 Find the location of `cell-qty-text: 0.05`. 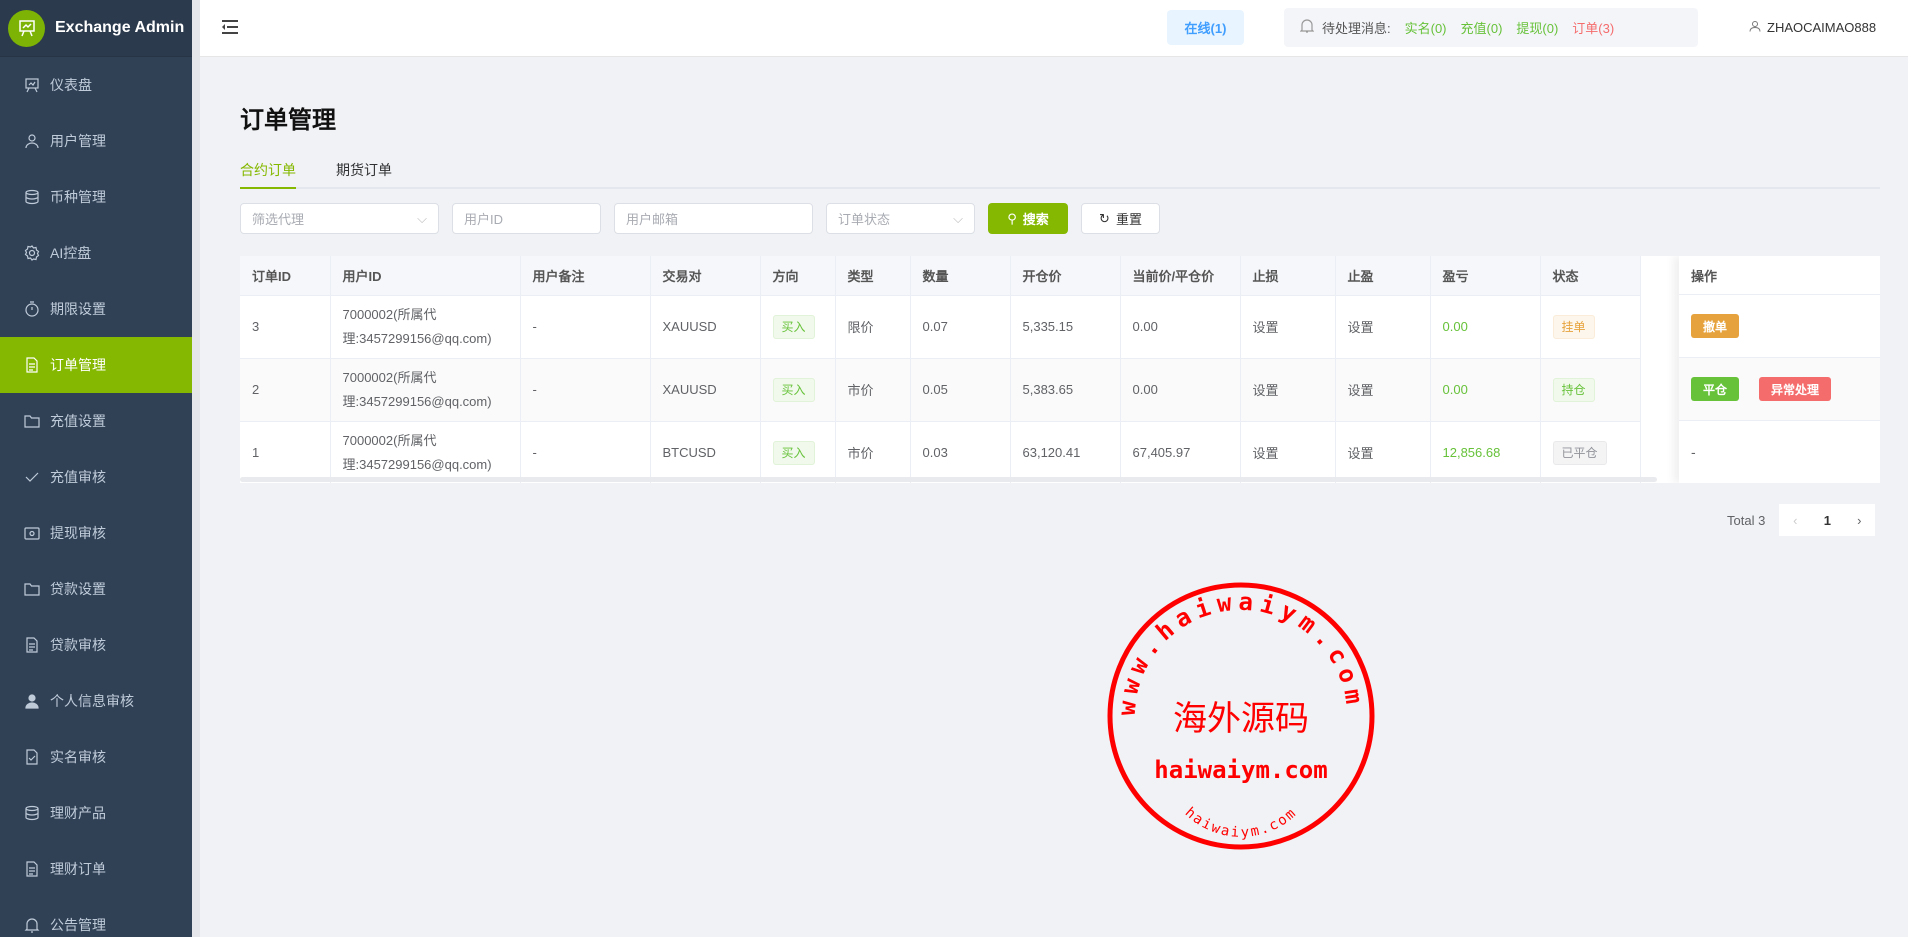

cell-qty-text: 0.05 is located at coordinates (935, 389).